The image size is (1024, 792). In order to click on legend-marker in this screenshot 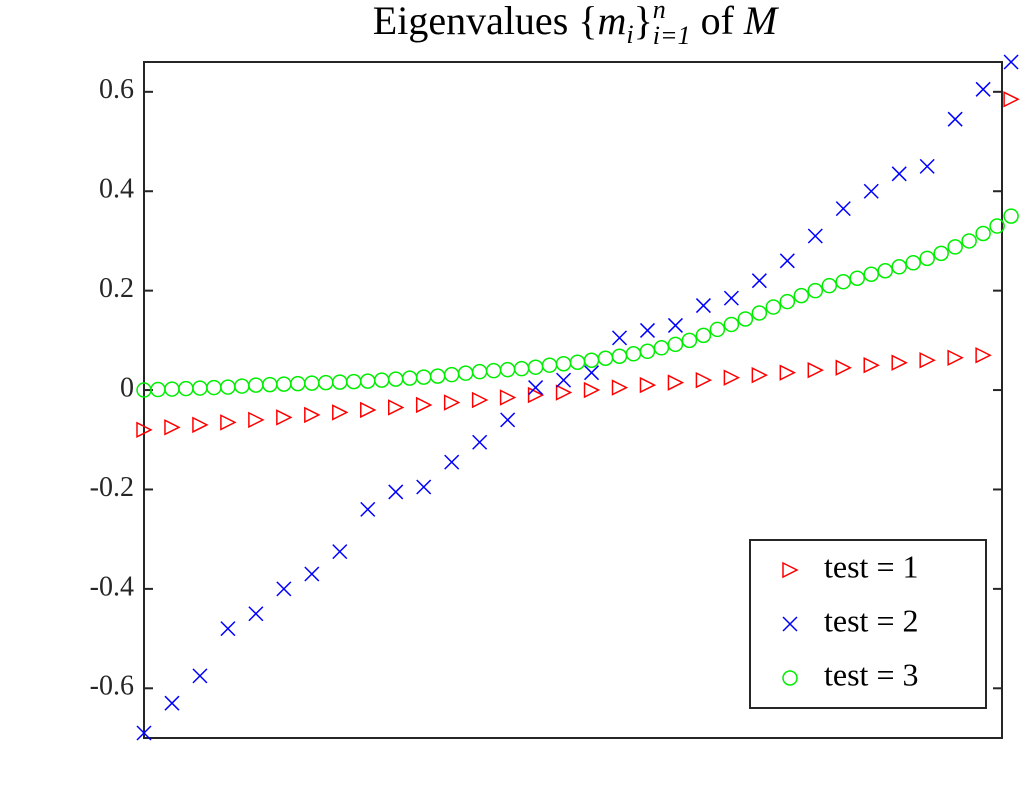, I will do `click(790, 678)`.